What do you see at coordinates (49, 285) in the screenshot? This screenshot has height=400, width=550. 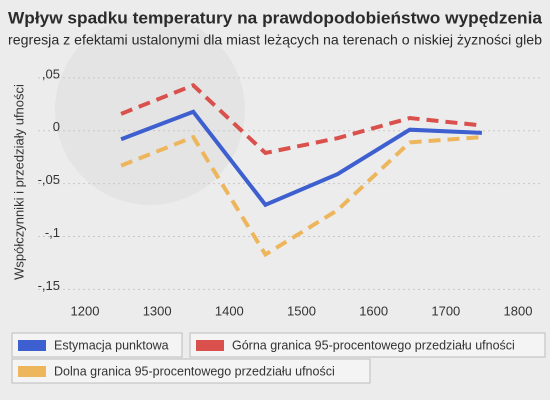 I see `y-tick-label: -,15` at bounding box center [49, 285].